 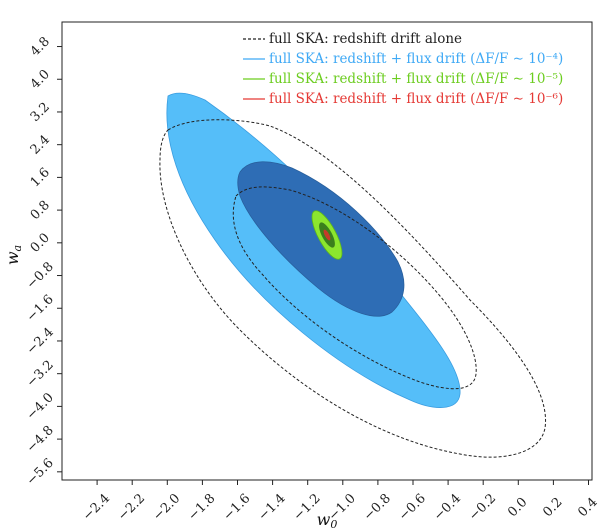 What do you see at coordinates (333, 524) in the screenshot?
I see `x-axis-label-sub: 0` at bounding box center [333, 524].